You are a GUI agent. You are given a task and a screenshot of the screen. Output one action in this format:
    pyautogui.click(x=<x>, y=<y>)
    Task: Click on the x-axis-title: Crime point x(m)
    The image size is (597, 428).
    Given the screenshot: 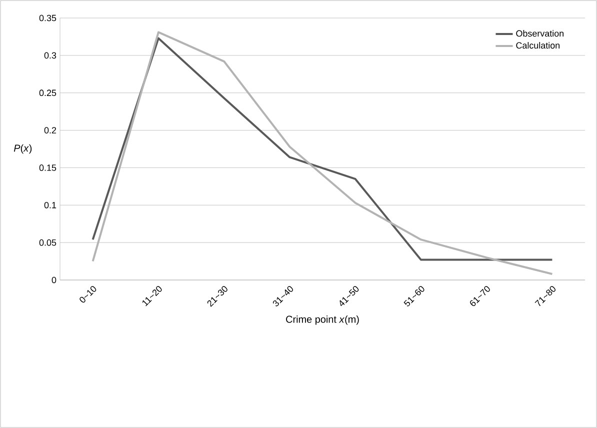 What is the action you would take?
    pyautogui.click(x=322, y=320)
    